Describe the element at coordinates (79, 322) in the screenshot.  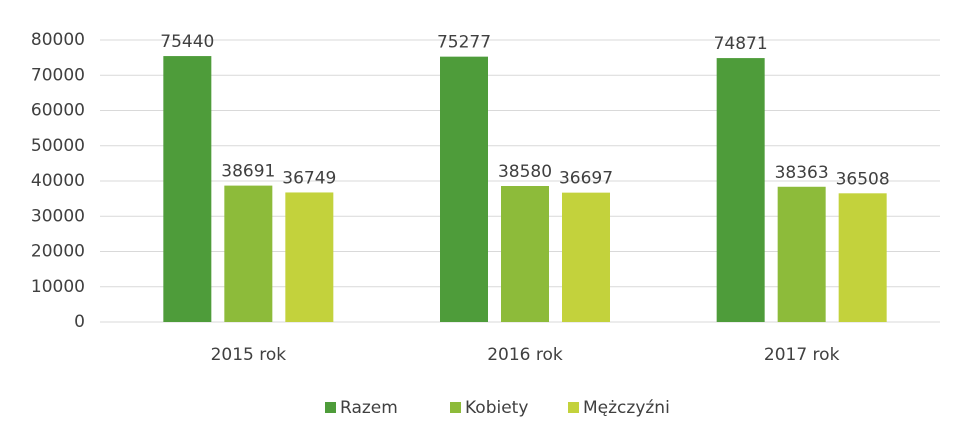
I see `y-tick-label: 0` at that location.